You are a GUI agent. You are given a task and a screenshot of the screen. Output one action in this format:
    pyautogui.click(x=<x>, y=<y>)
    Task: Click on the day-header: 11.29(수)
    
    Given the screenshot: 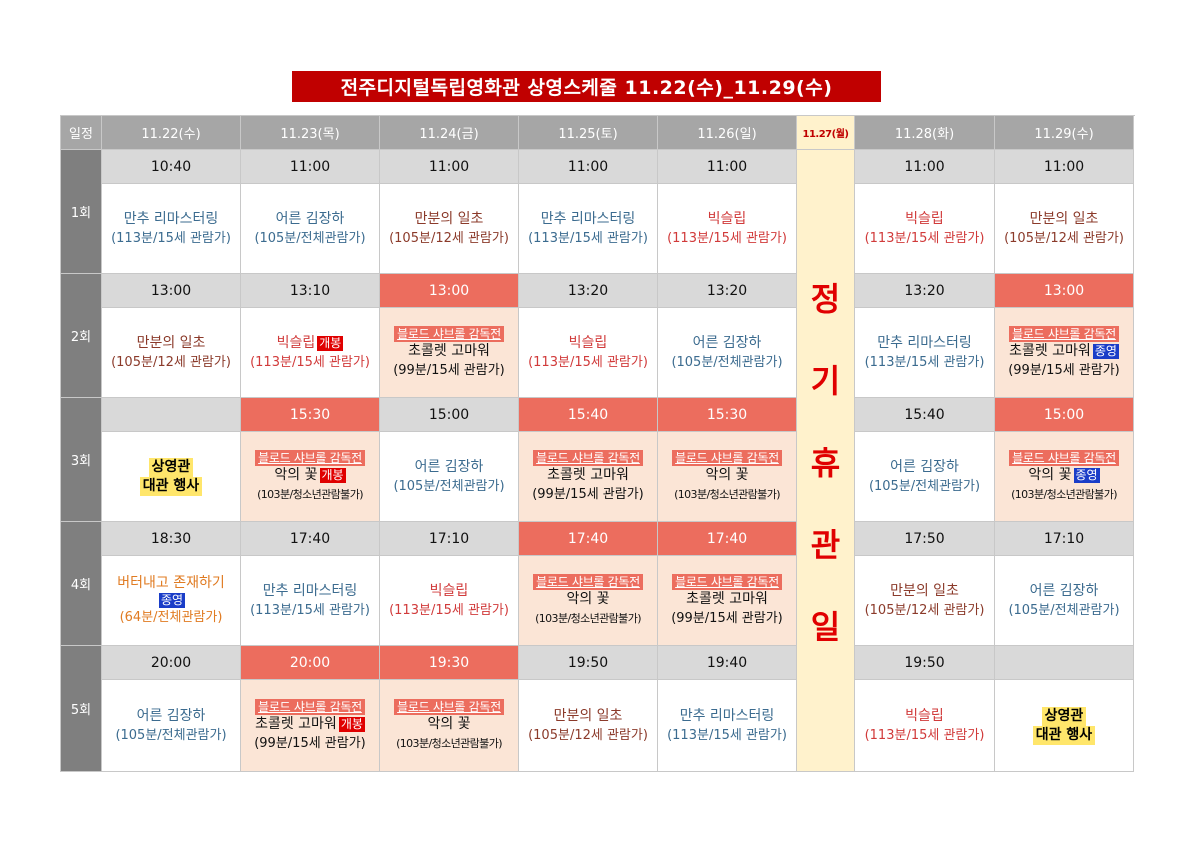 What is the action you would take?
    pyautogui.click(x=1064, y=133)
    